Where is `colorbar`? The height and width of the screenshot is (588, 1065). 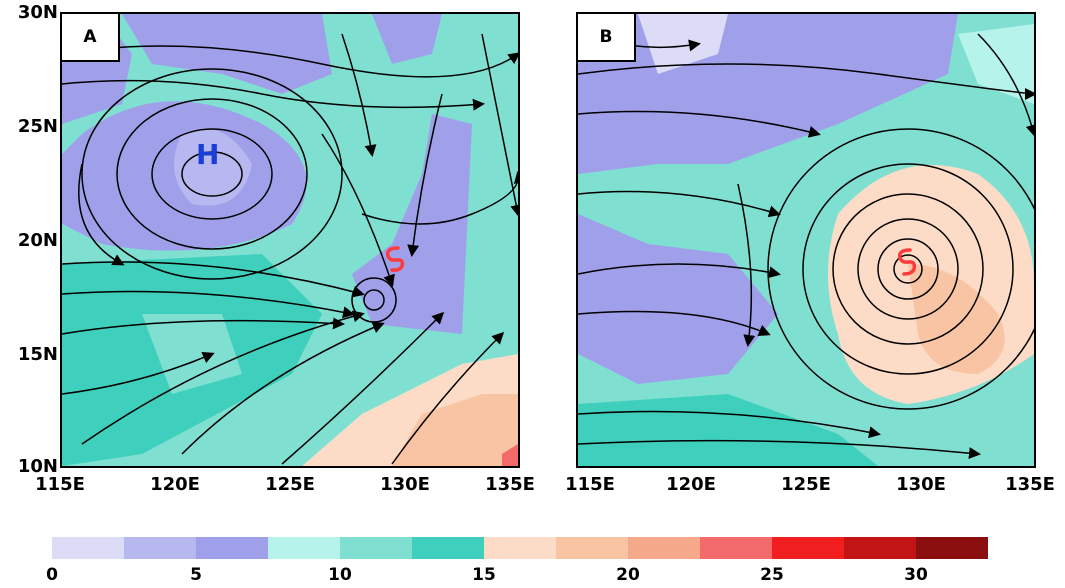 colorbar is located at coordinates (520, 548).